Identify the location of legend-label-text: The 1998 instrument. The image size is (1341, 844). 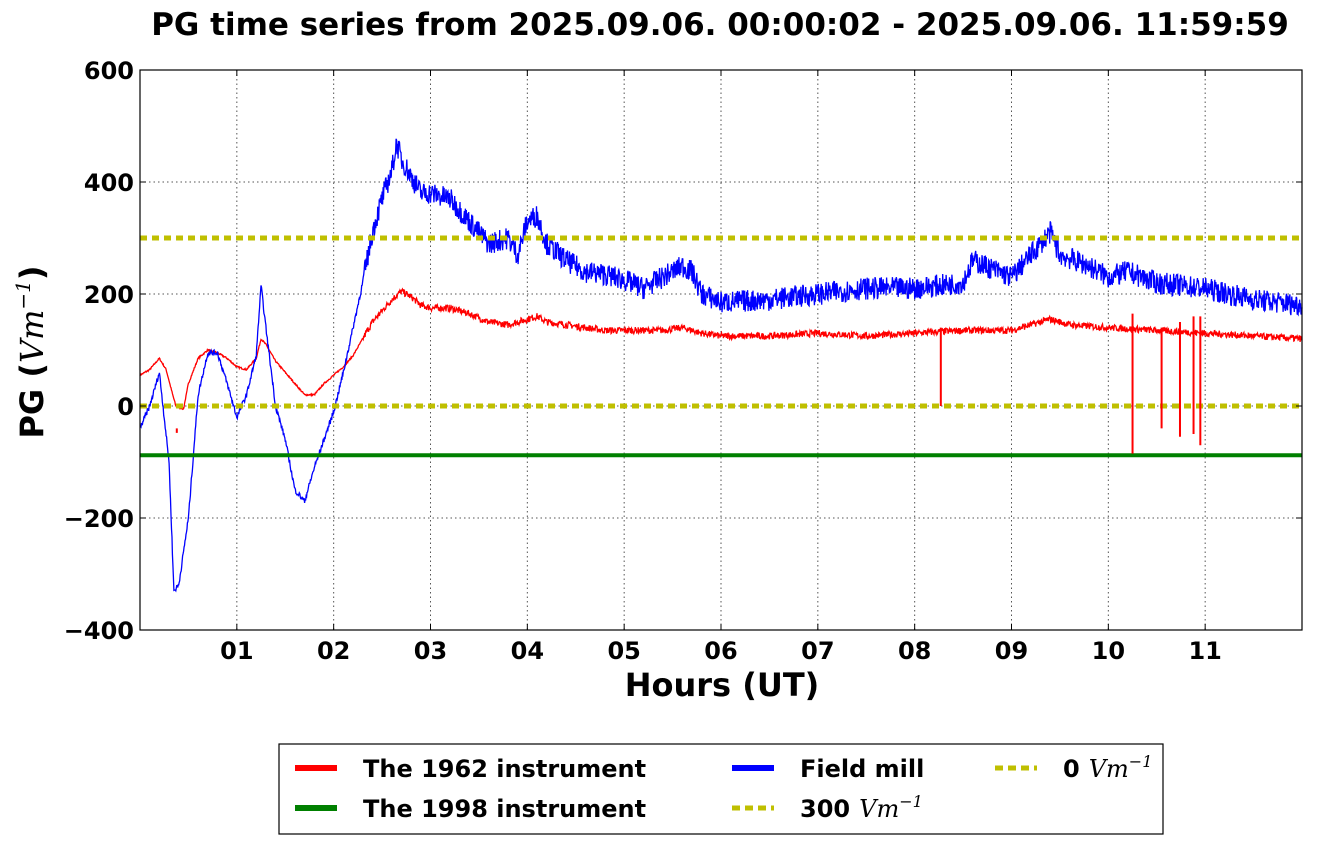
(504, 809).